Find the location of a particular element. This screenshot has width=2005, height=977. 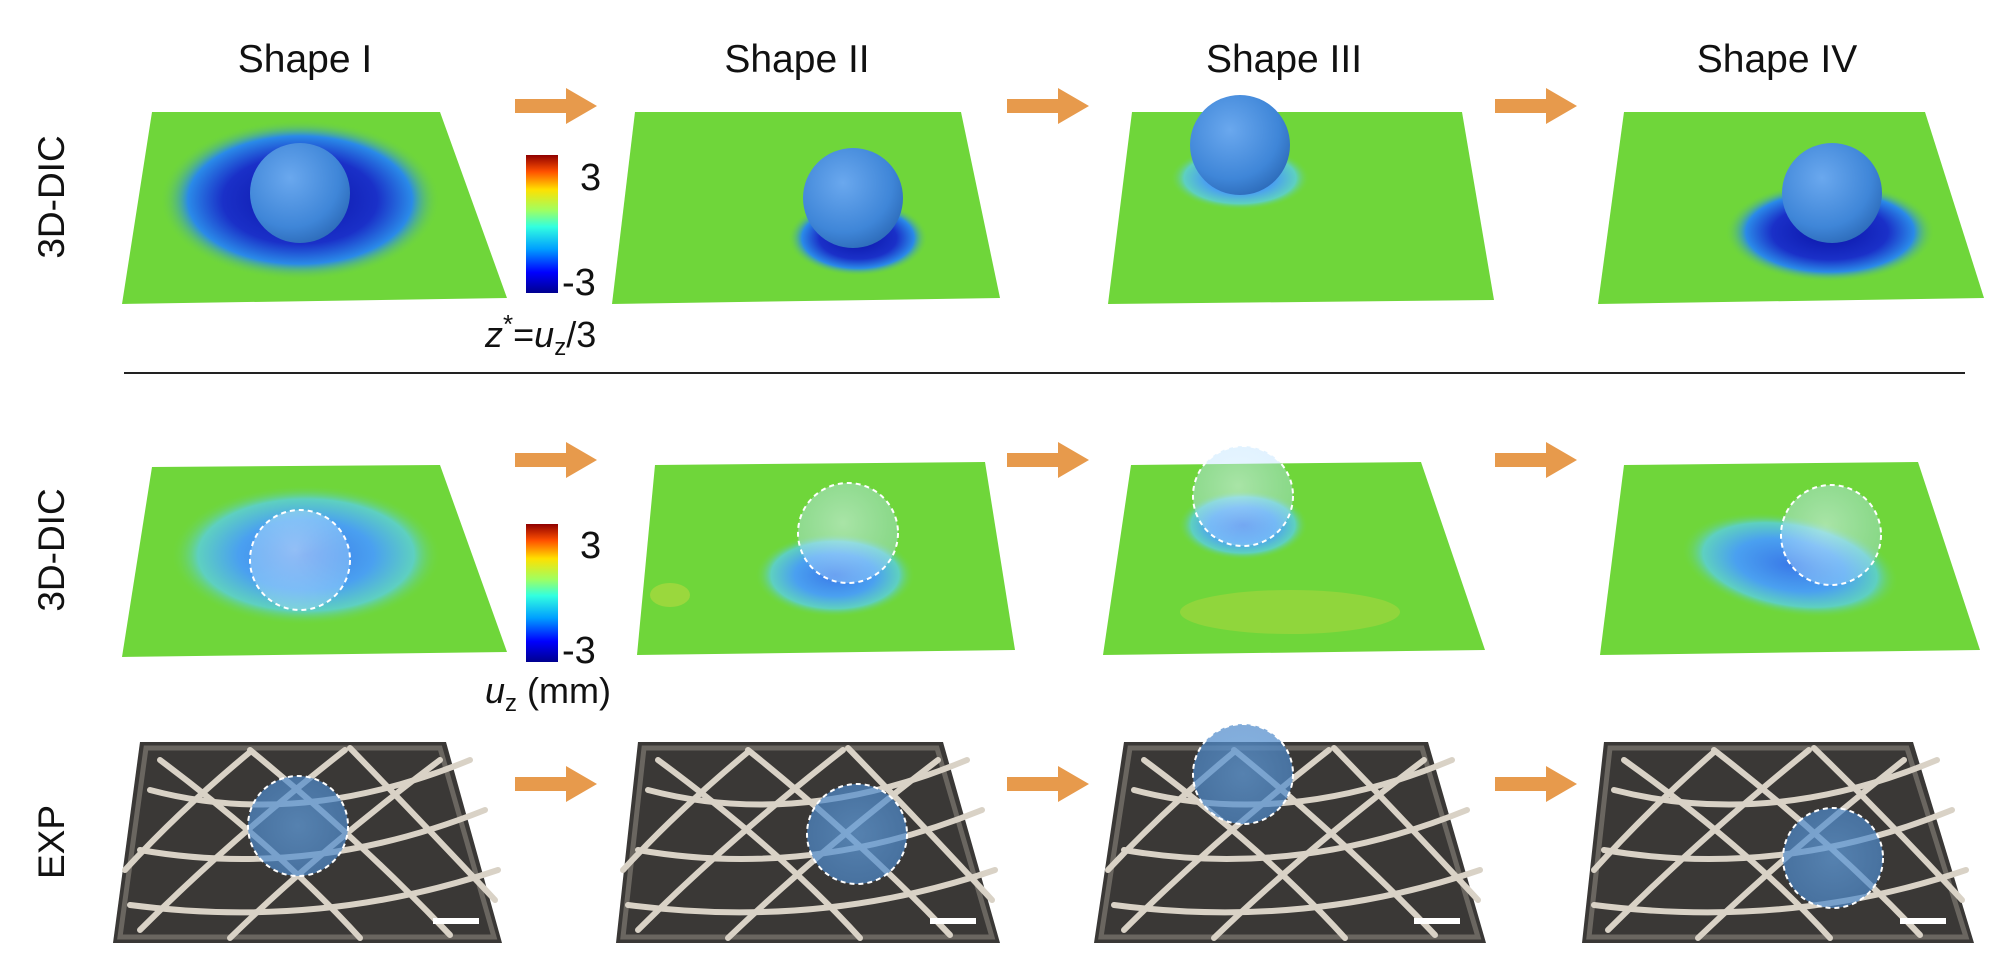

column-title-shape-iv: Shape IV is located at coordinates (1777, 59).